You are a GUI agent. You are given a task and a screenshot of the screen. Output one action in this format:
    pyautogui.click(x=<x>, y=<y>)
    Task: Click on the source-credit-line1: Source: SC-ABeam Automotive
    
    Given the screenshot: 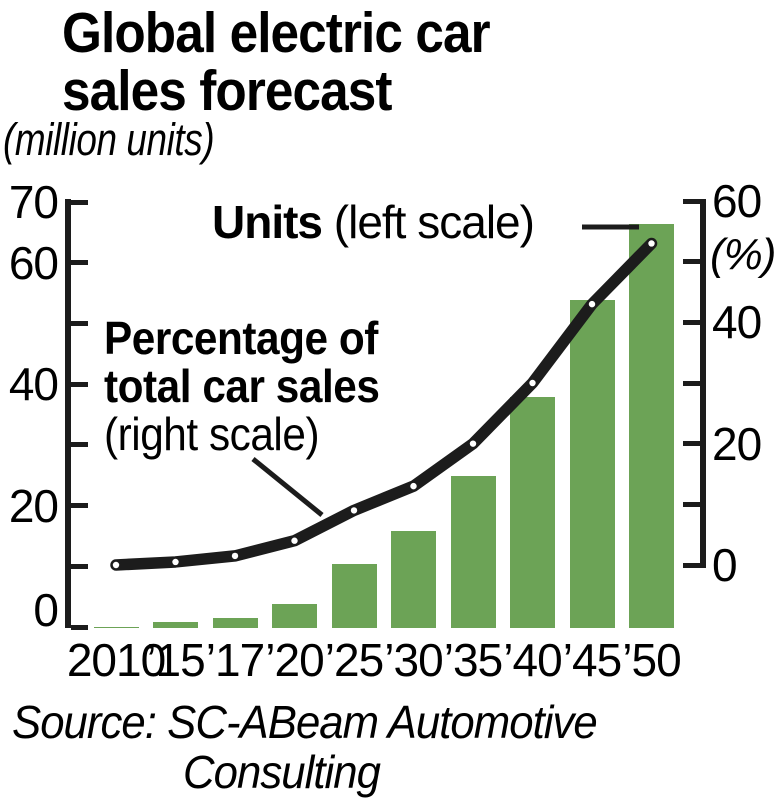 What is the action you would take?
    pyautogui.click(x=305, y=722)
    